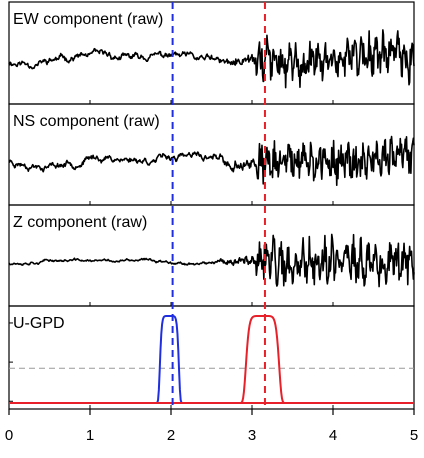 Image resolution: width=424 pixels, height=458 pixels. I want to click on panel-title: EW component (raw), so click(88, 19).